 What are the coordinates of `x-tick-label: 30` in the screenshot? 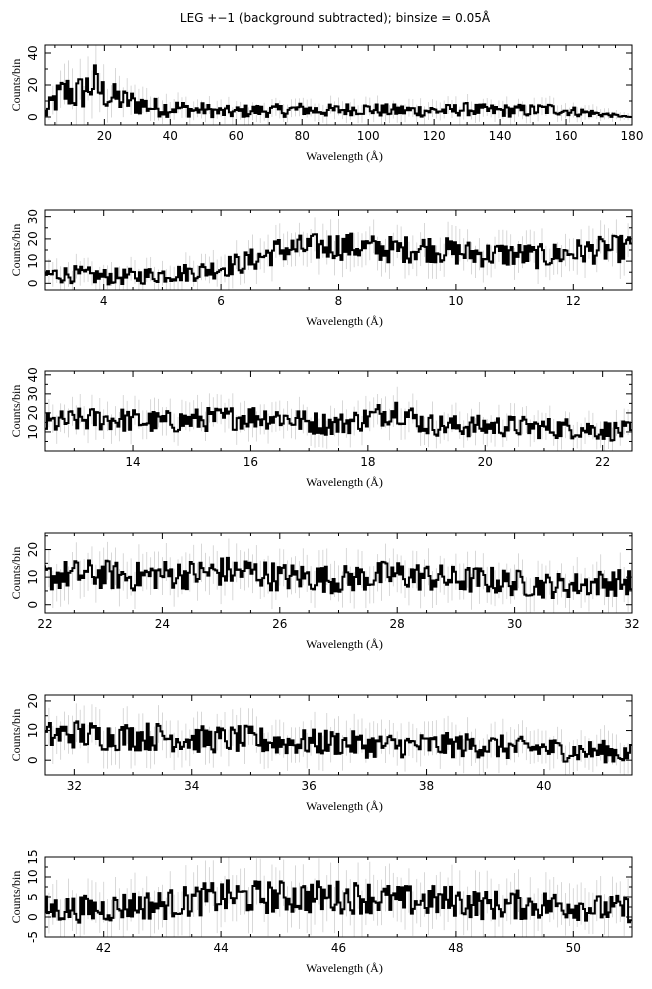 It's located at (514, 624).